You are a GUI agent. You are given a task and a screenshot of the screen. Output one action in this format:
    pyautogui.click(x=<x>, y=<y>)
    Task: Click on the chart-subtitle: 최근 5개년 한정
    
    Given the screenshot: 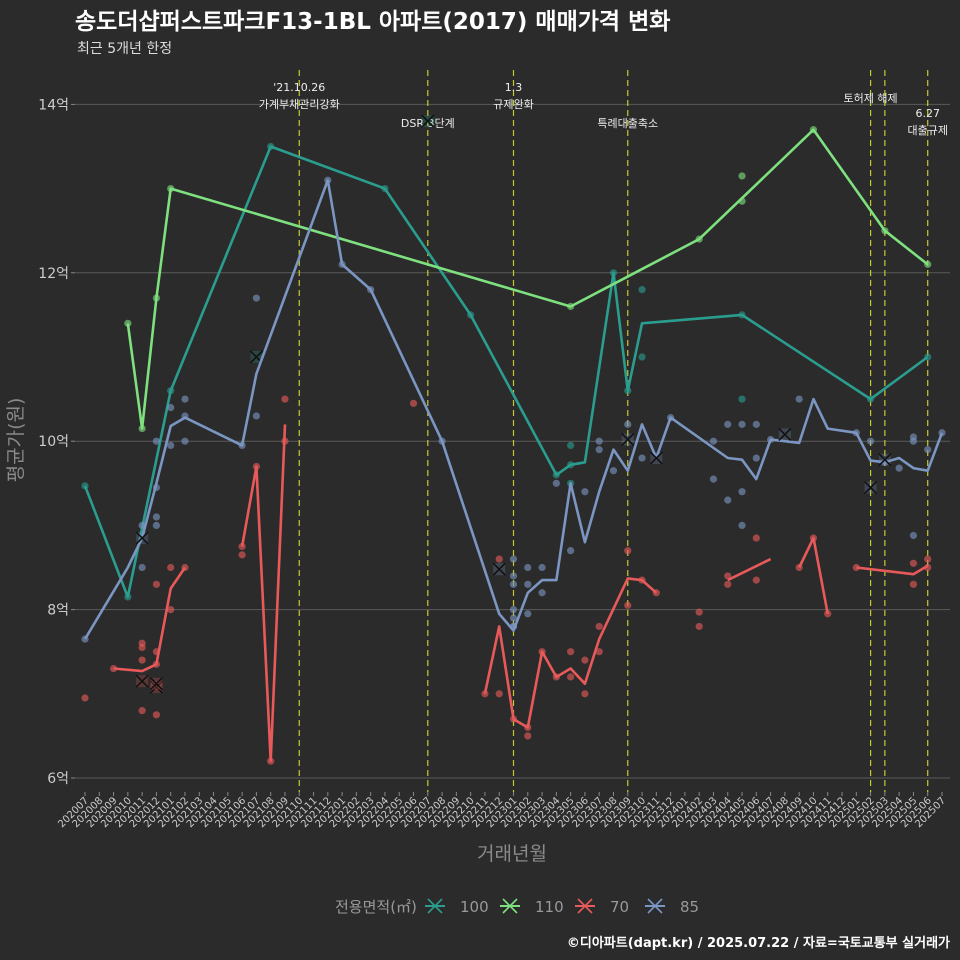 What is the action you would take?
    pyautogui.click(x=124, y=49)
    